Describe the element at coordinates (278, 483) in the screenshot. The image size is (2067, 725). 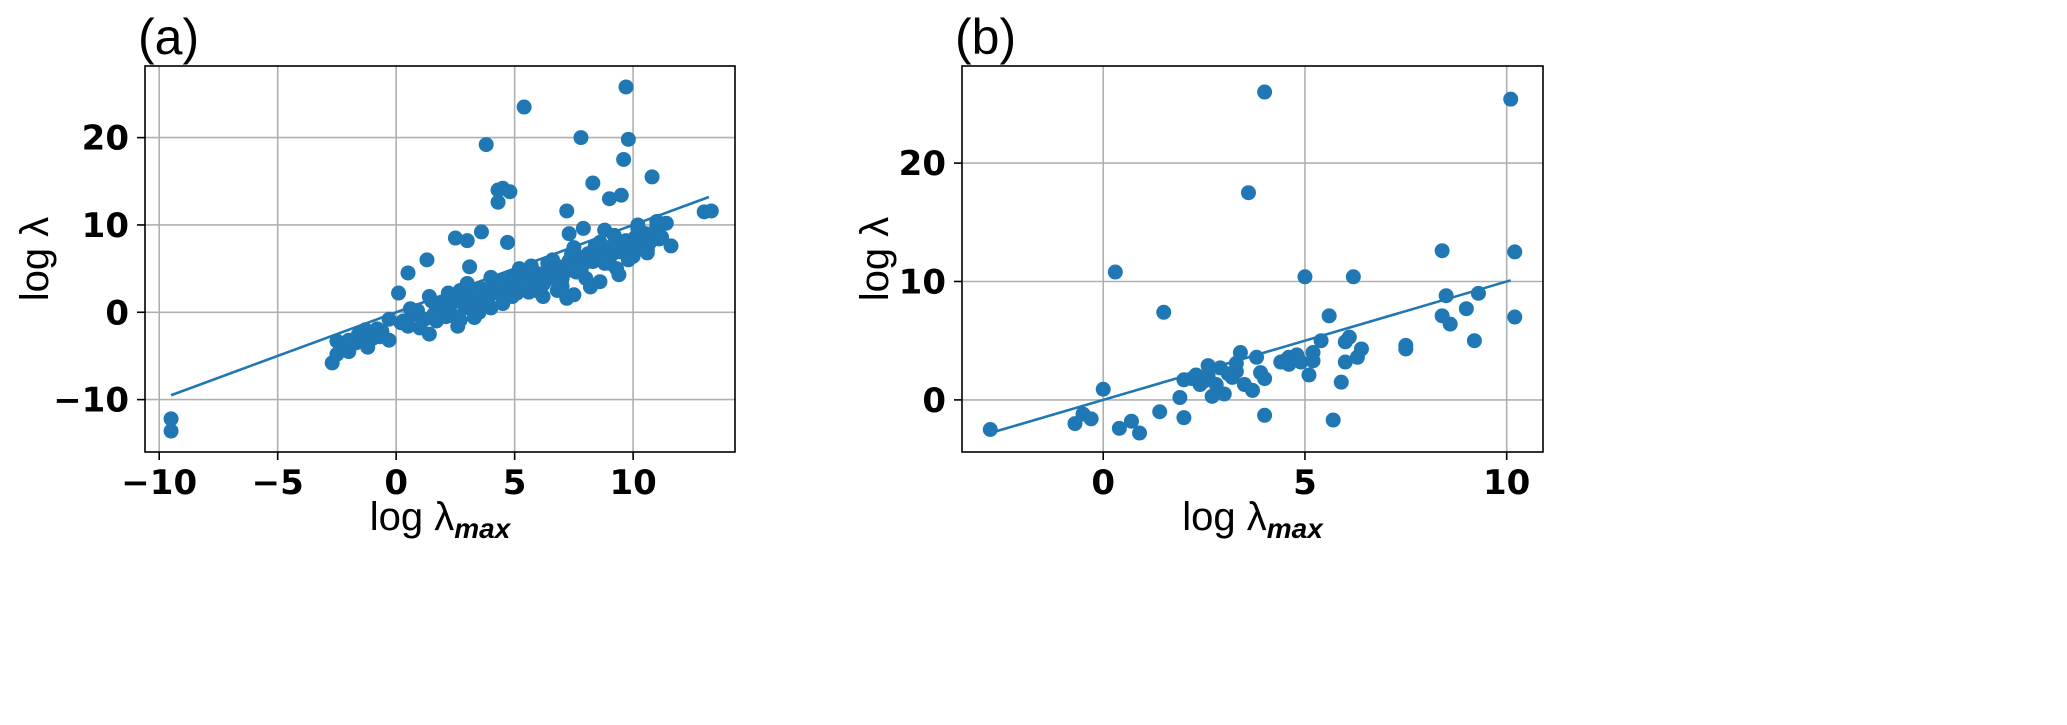
I see `x-tick-label: −5` at that location.